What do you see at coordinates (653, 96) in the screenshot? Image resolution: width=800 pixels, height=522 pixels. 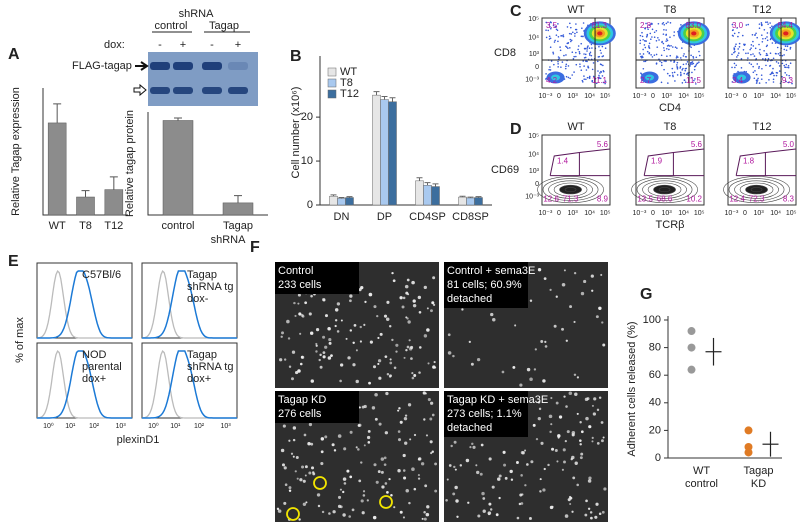 I see `x-tick-label: 0` at bounding box center [653, 96].